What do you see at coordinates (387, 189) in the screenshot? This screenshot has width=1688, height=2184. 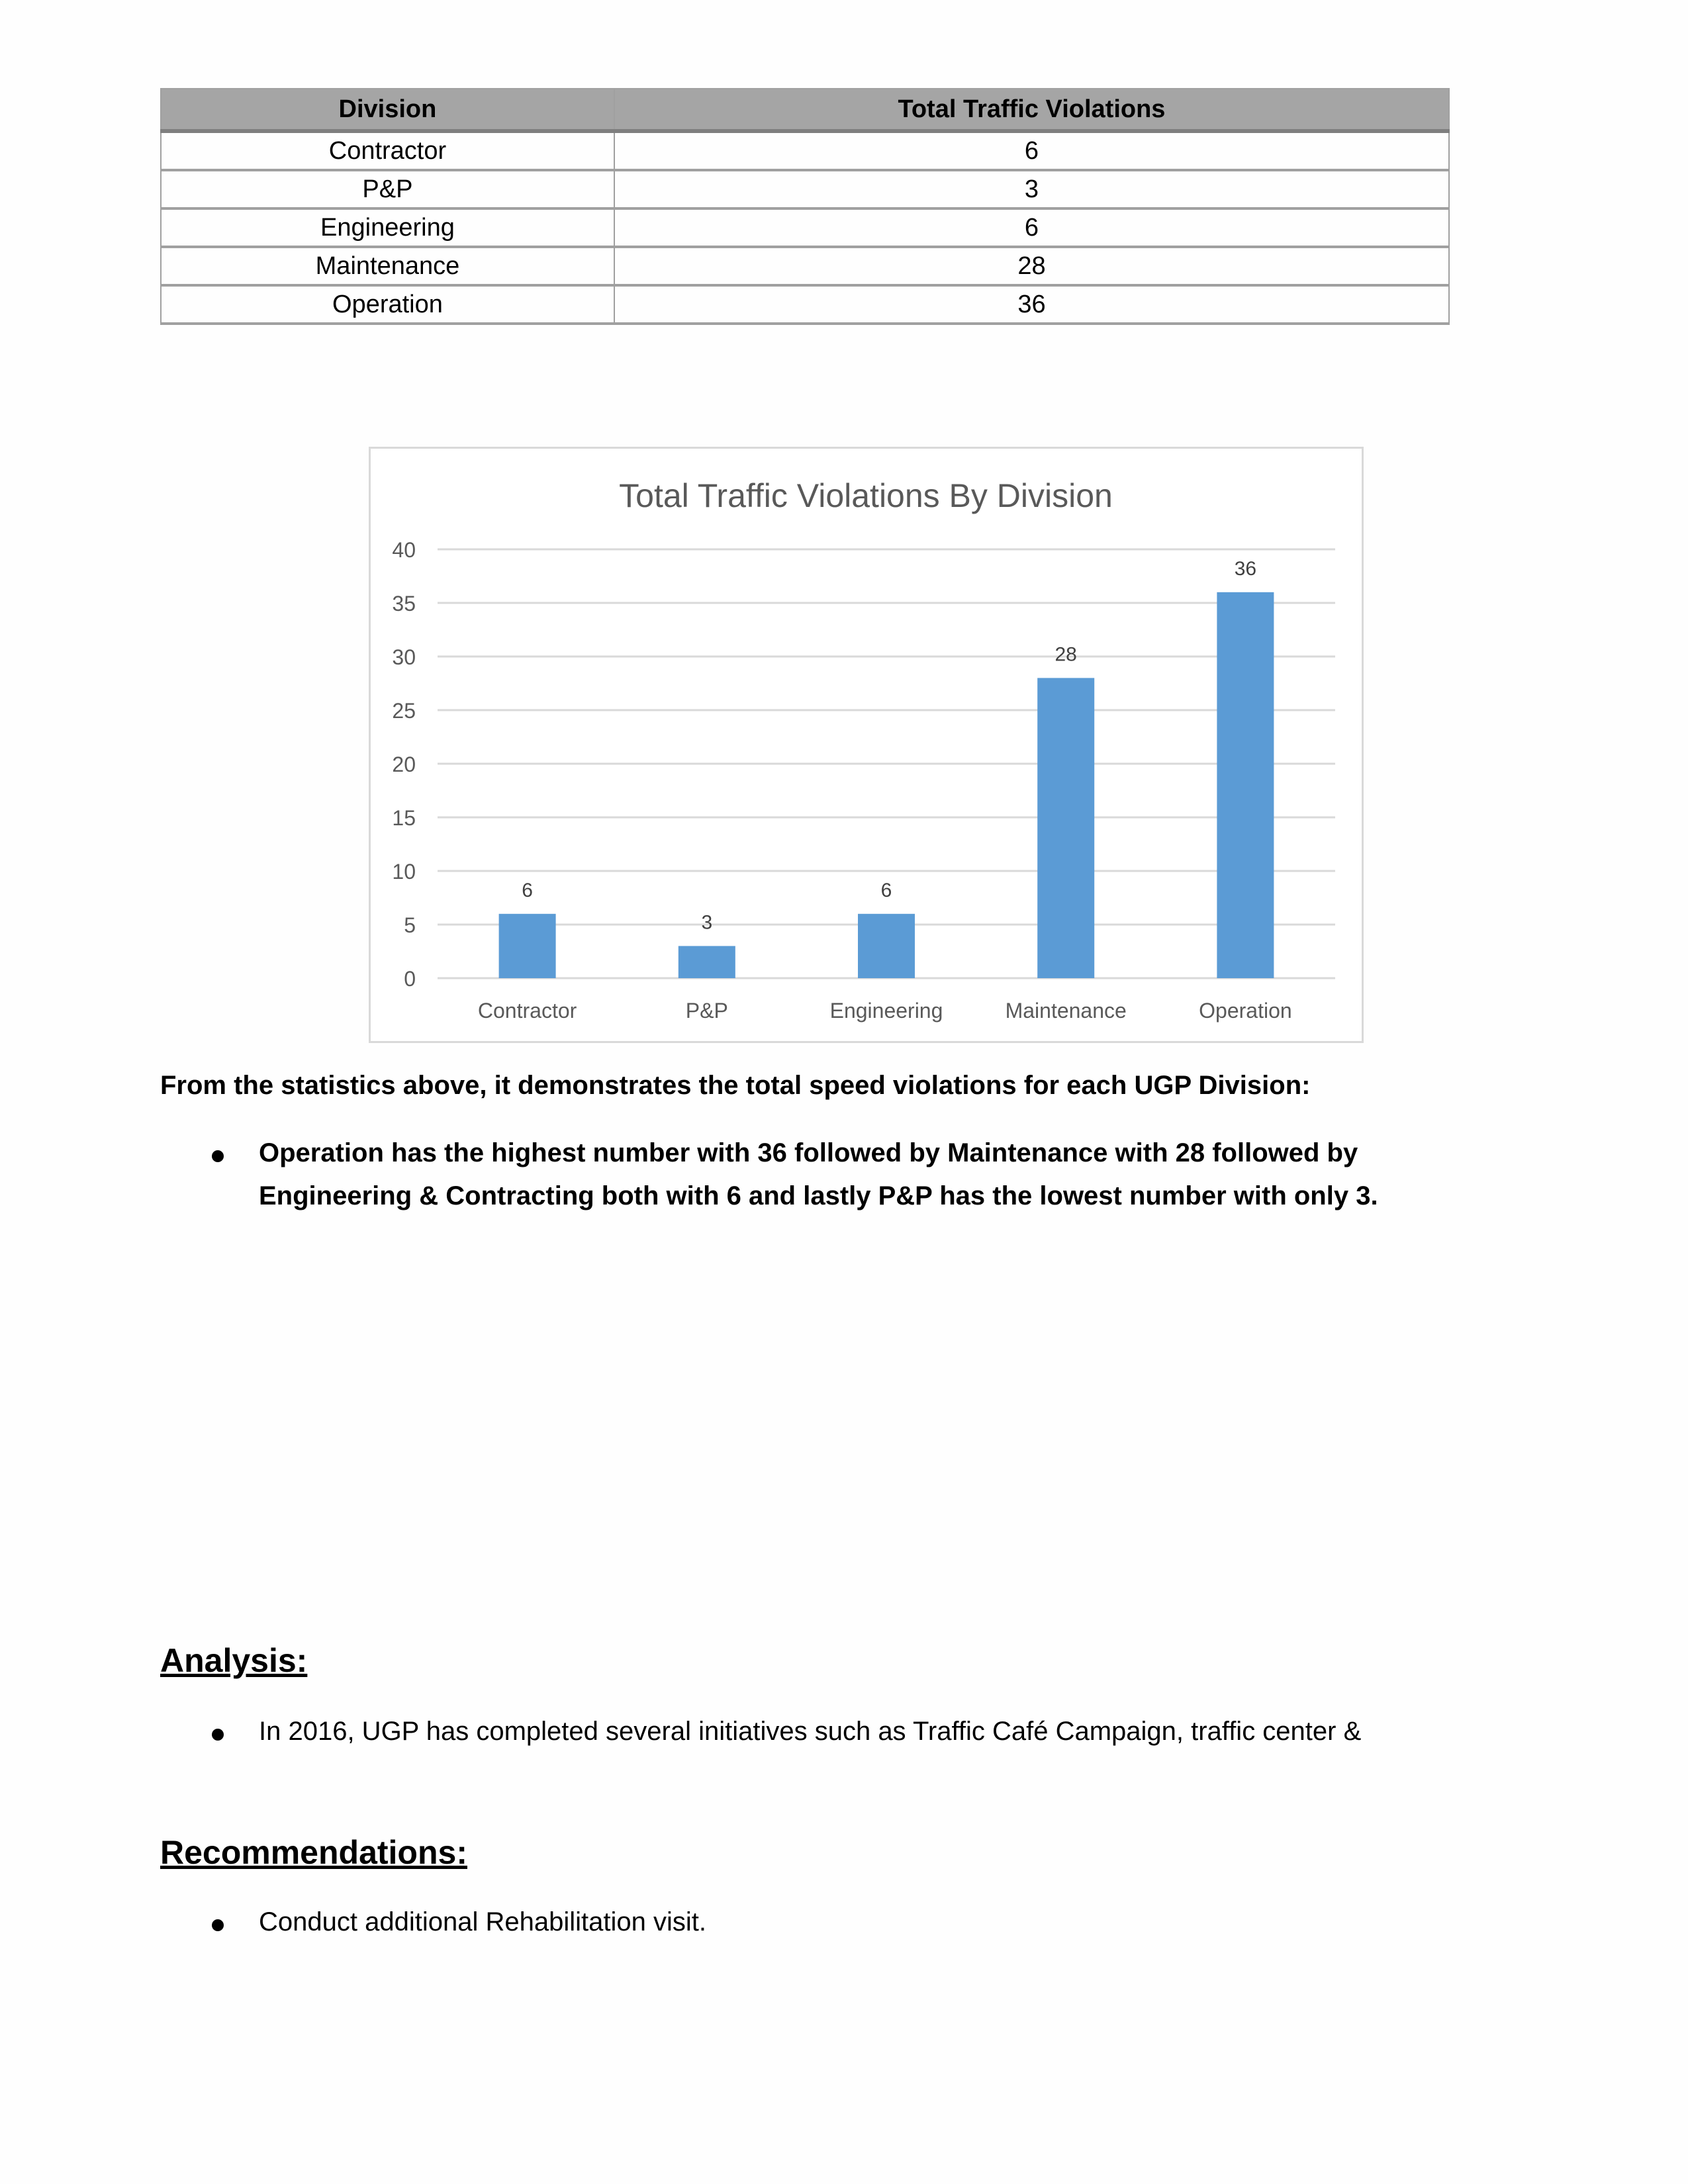 I see `division-cell: P&P` at bounding box center [387, 189].